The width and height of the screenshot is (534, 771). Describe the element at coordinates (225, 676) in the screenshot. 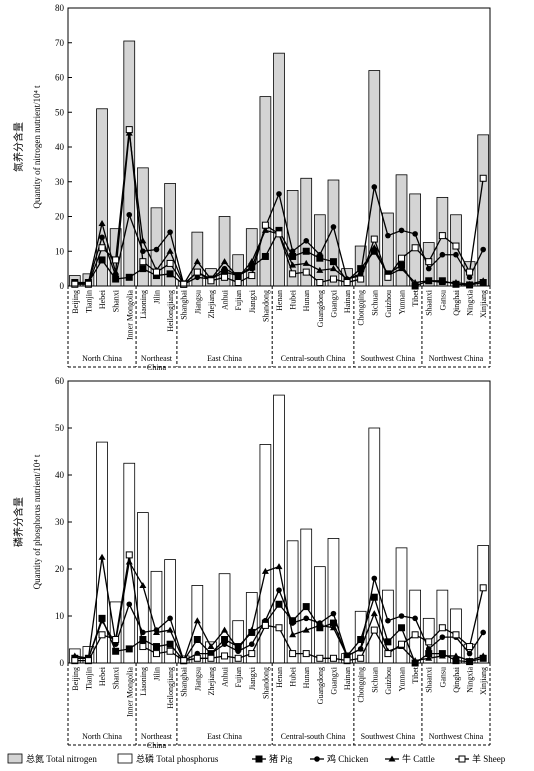

I see `x-tick-label: Anhui` at that location.